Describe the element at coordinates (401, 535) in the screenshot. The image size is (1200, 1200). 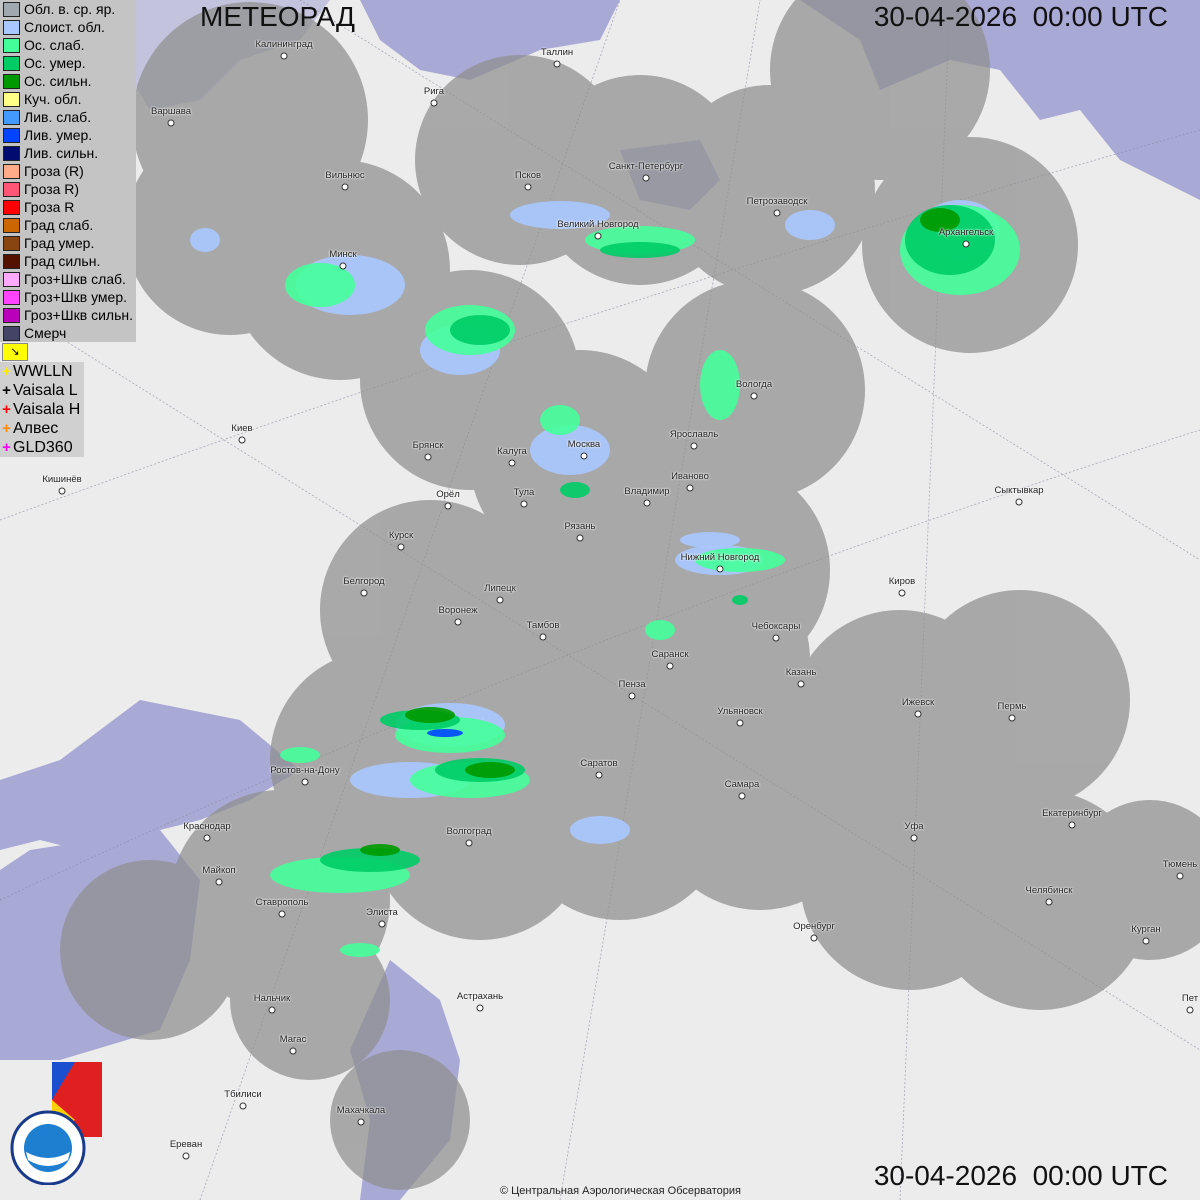
I see `city-label: Курск` at that location.